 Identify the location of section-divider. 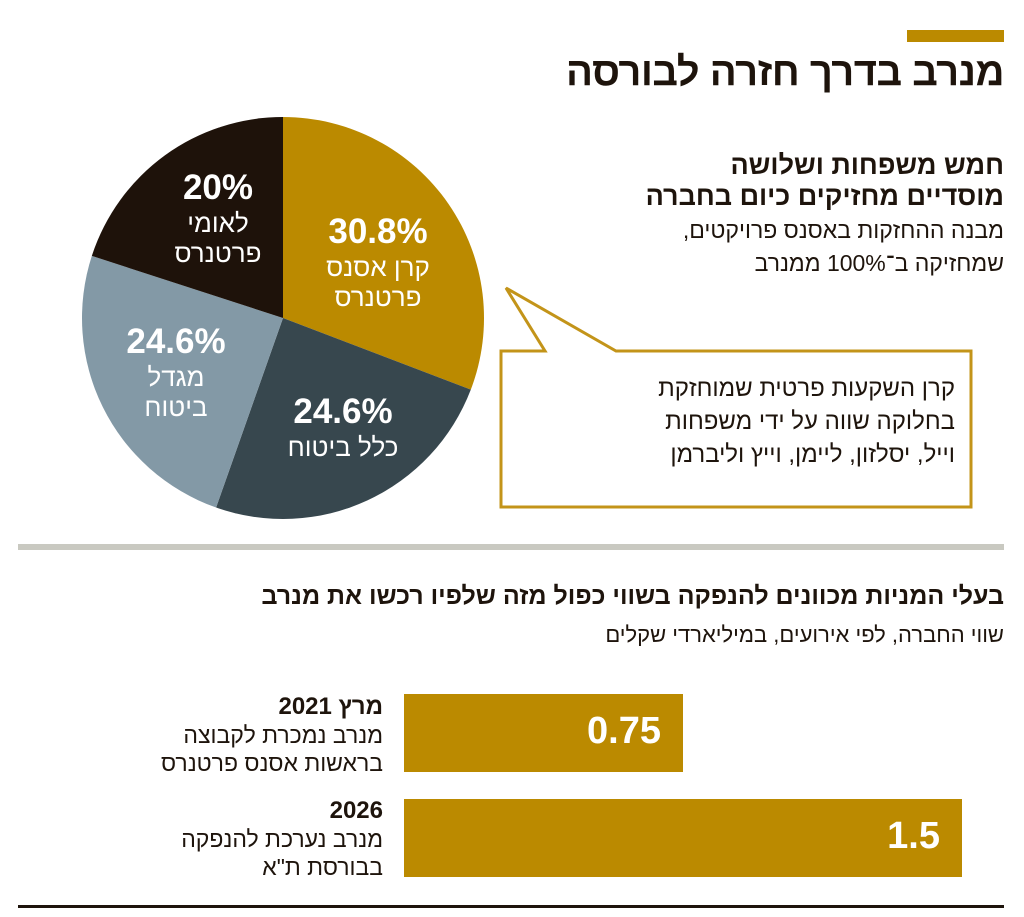
(511, 547).